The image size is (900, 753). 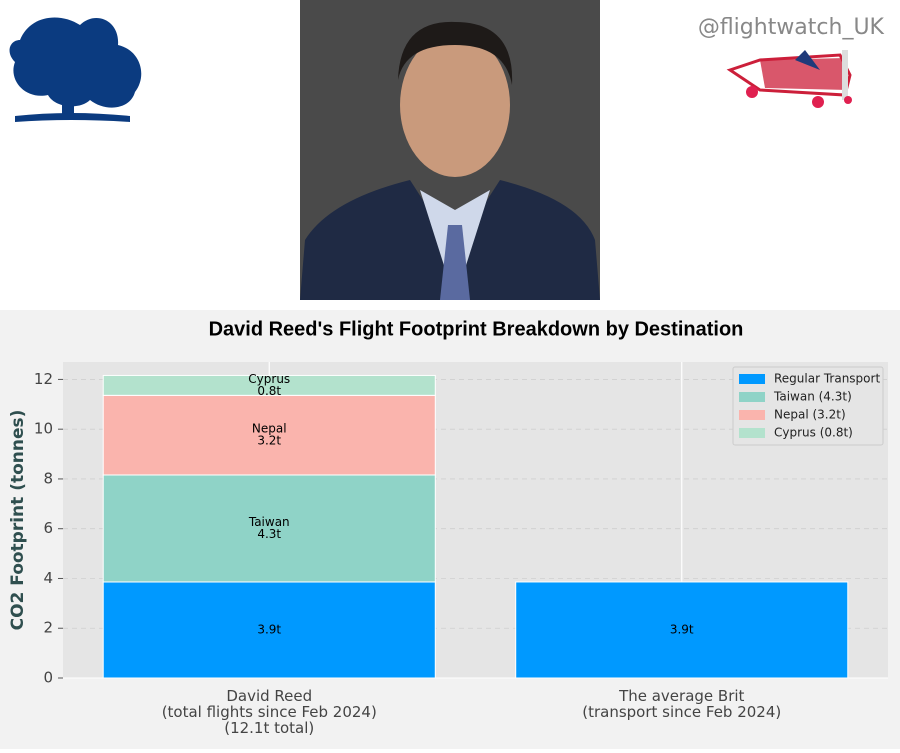 I want to click on y-tick-label: 2, so click(x=48, y=628).